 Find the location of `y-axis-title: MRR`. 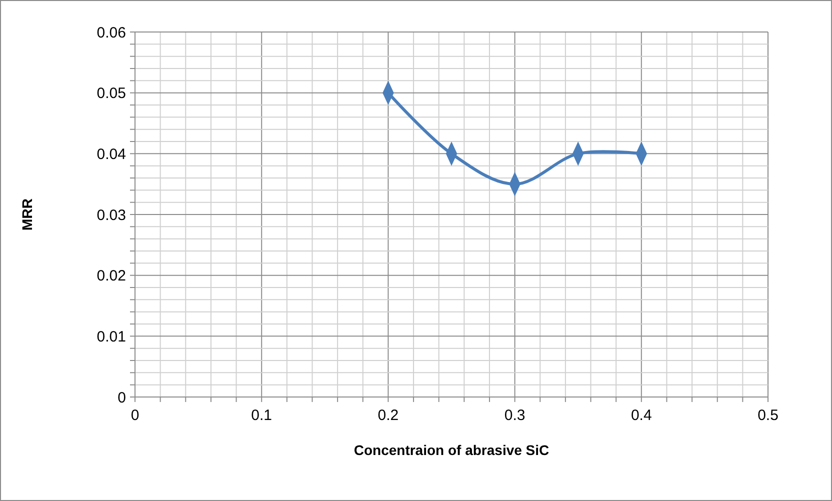

y-axis-title: MRR is located at coordinates (27, 214).